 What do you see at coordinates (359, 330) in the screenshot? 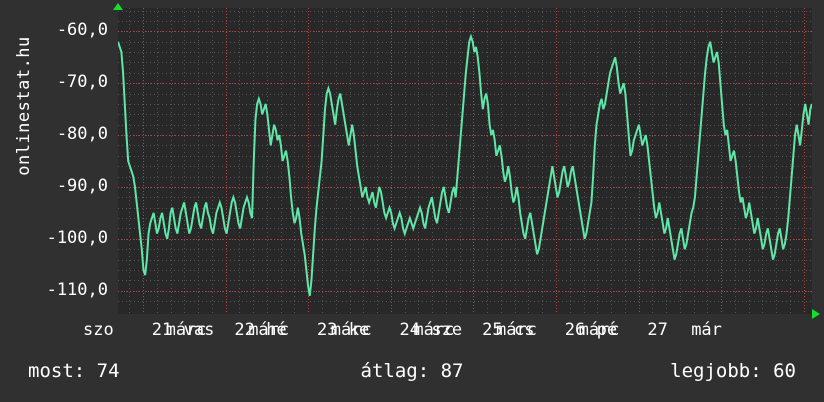
I see `x-tick-day: ke` at bounding box center [359, 330].